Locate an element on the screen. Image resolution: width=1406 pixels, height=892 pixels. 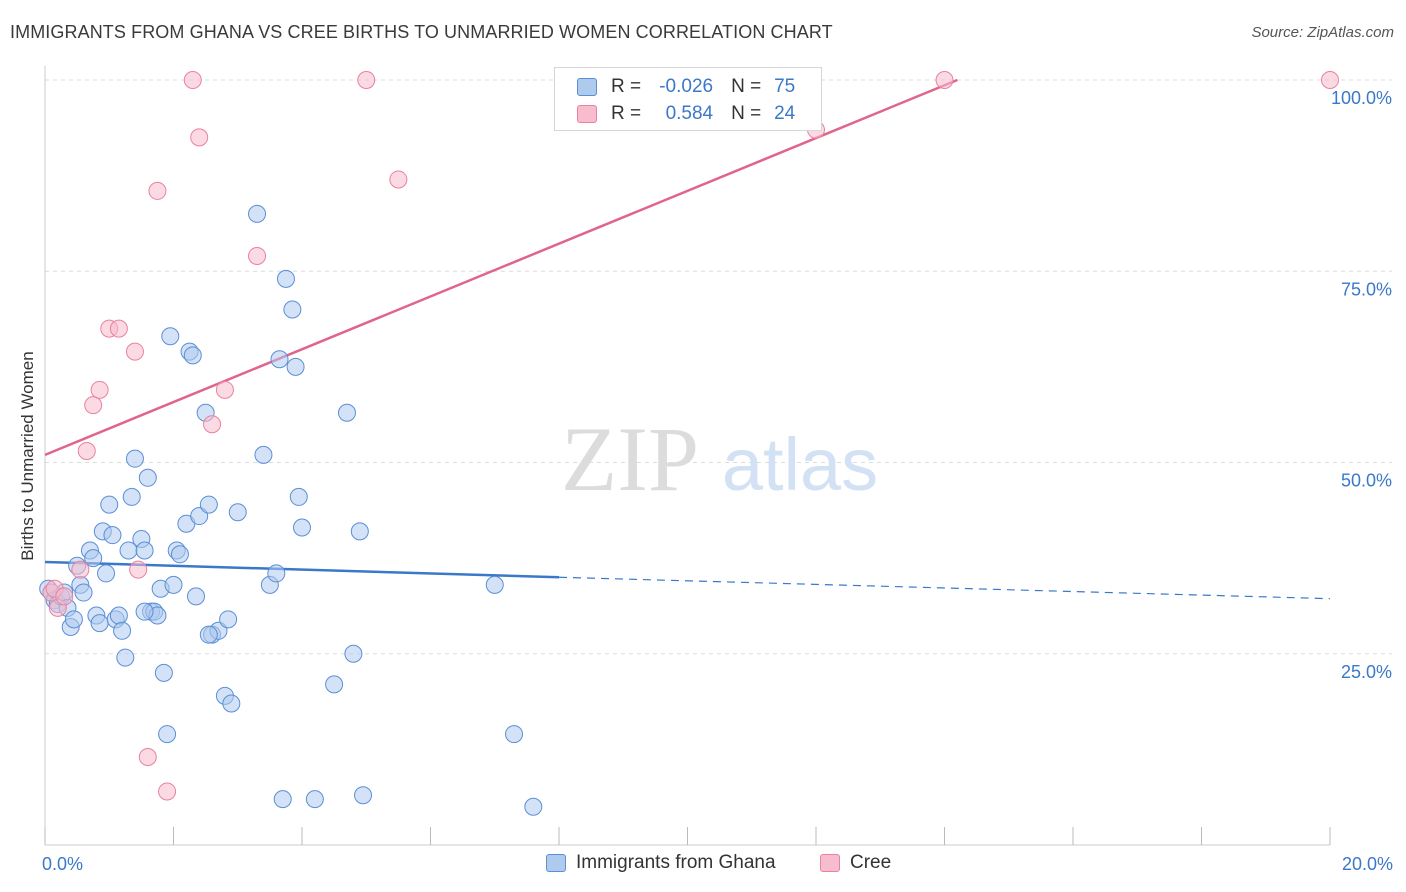
ghana-r-value: -0.026 is located at coordinates (686, 86).